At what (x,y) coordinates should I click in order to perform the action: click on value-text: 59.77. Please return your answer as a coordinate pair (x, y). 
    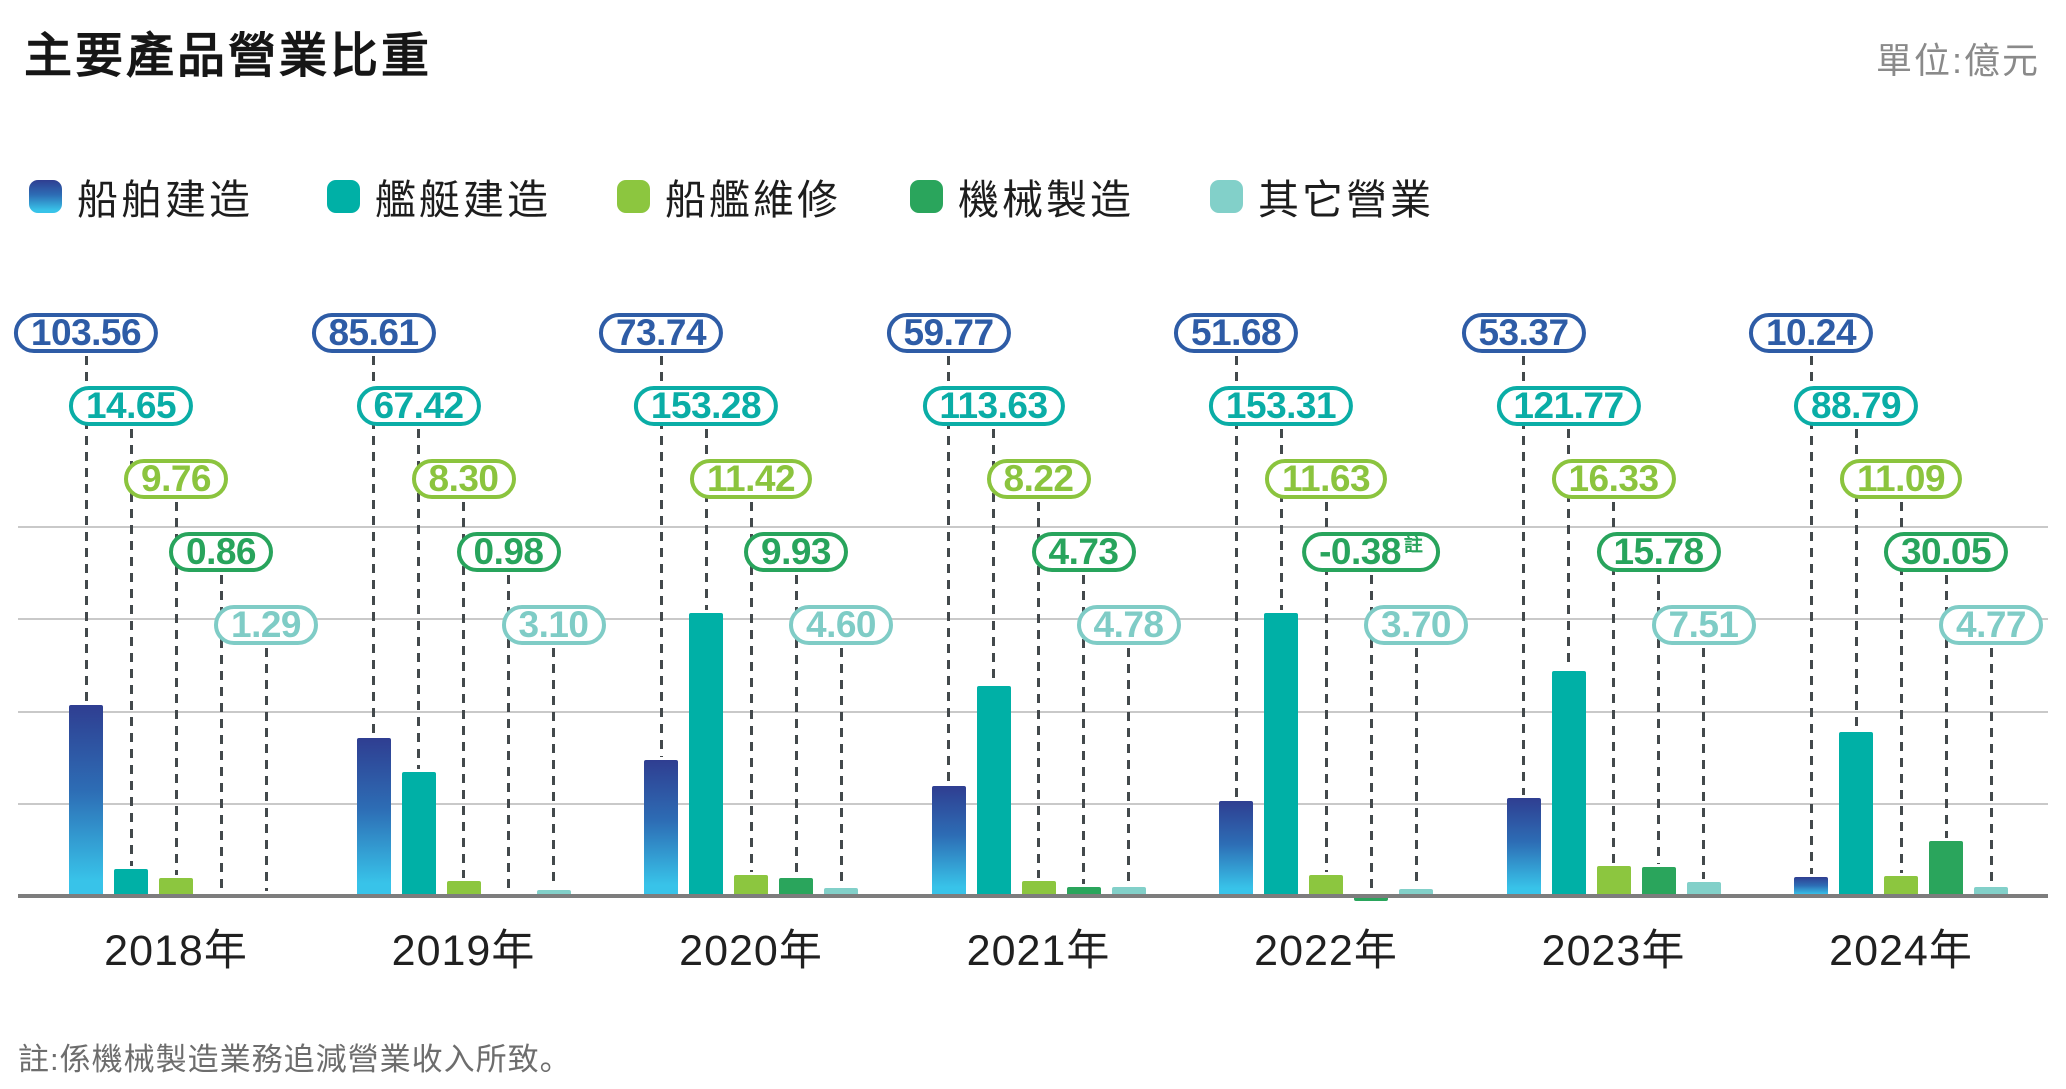
    Looking at the image, I should click on (948, 332).